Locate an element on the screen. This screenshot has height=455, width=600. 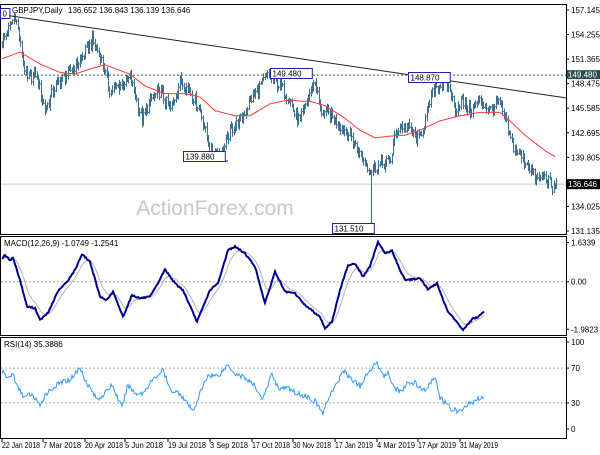
resistance-price-tag is located at coordinates (583, 75).